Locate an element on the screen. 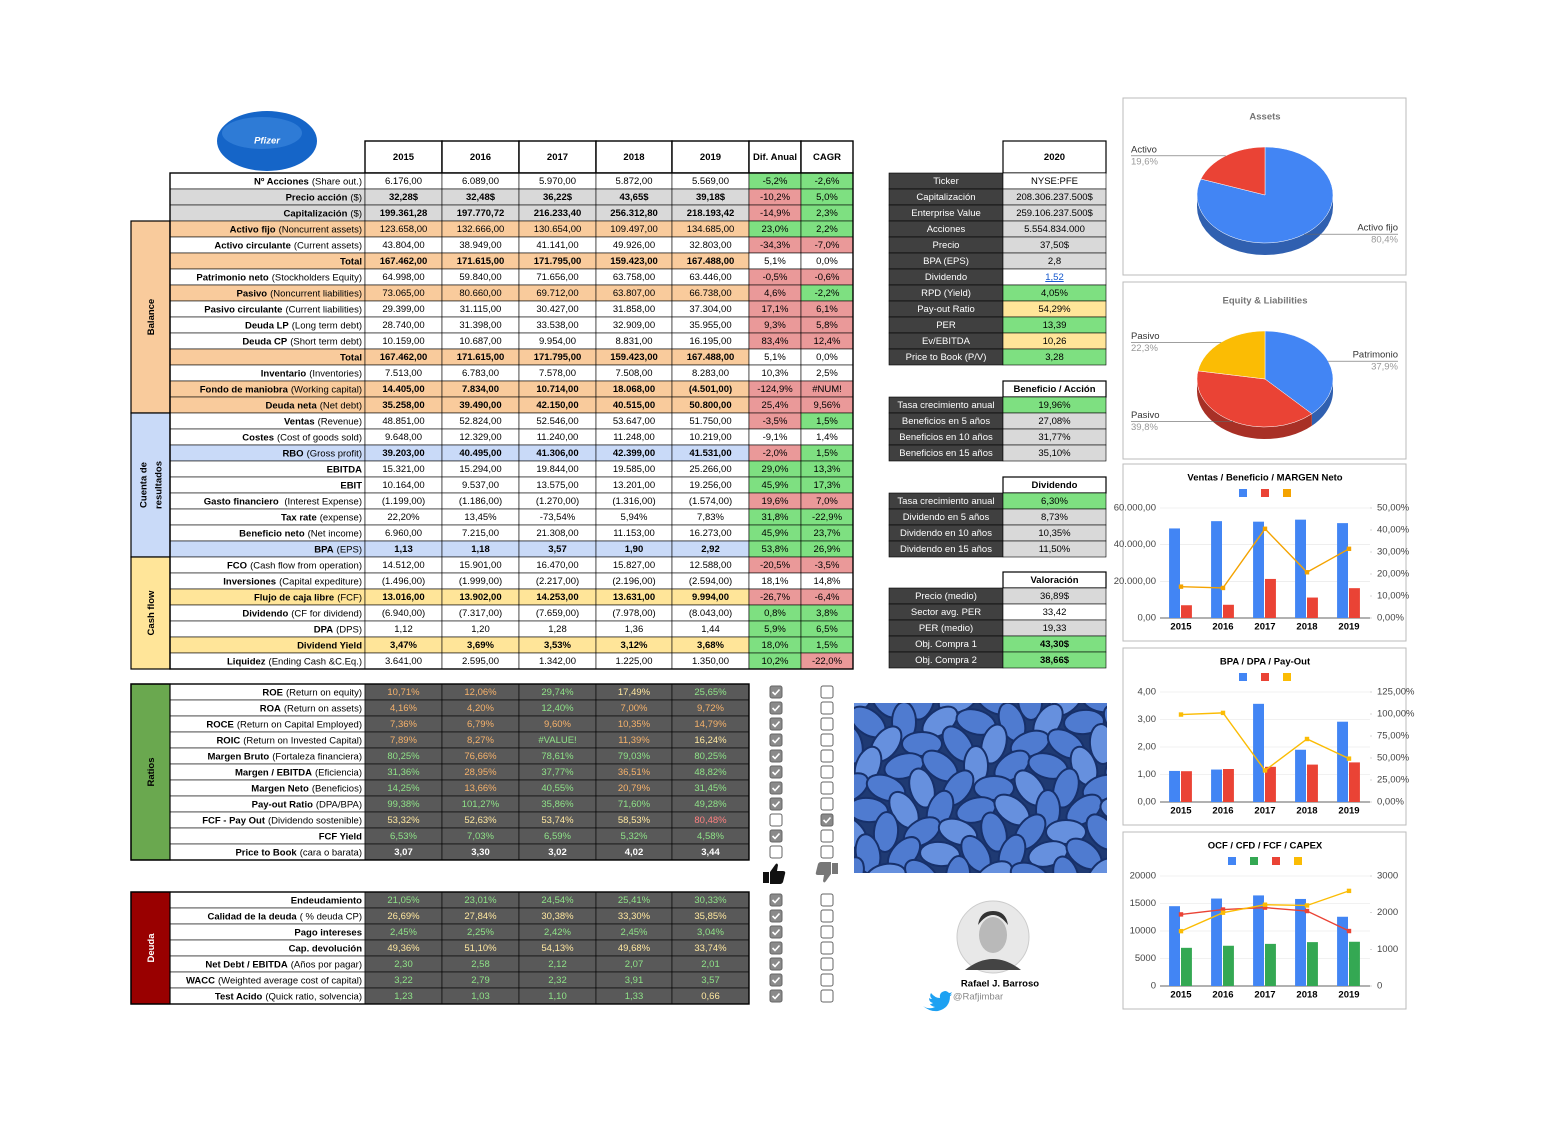 The width and height of the screenshot is (1554, 1136). section-label-line: Deuda is located at coordinates (151, 948).